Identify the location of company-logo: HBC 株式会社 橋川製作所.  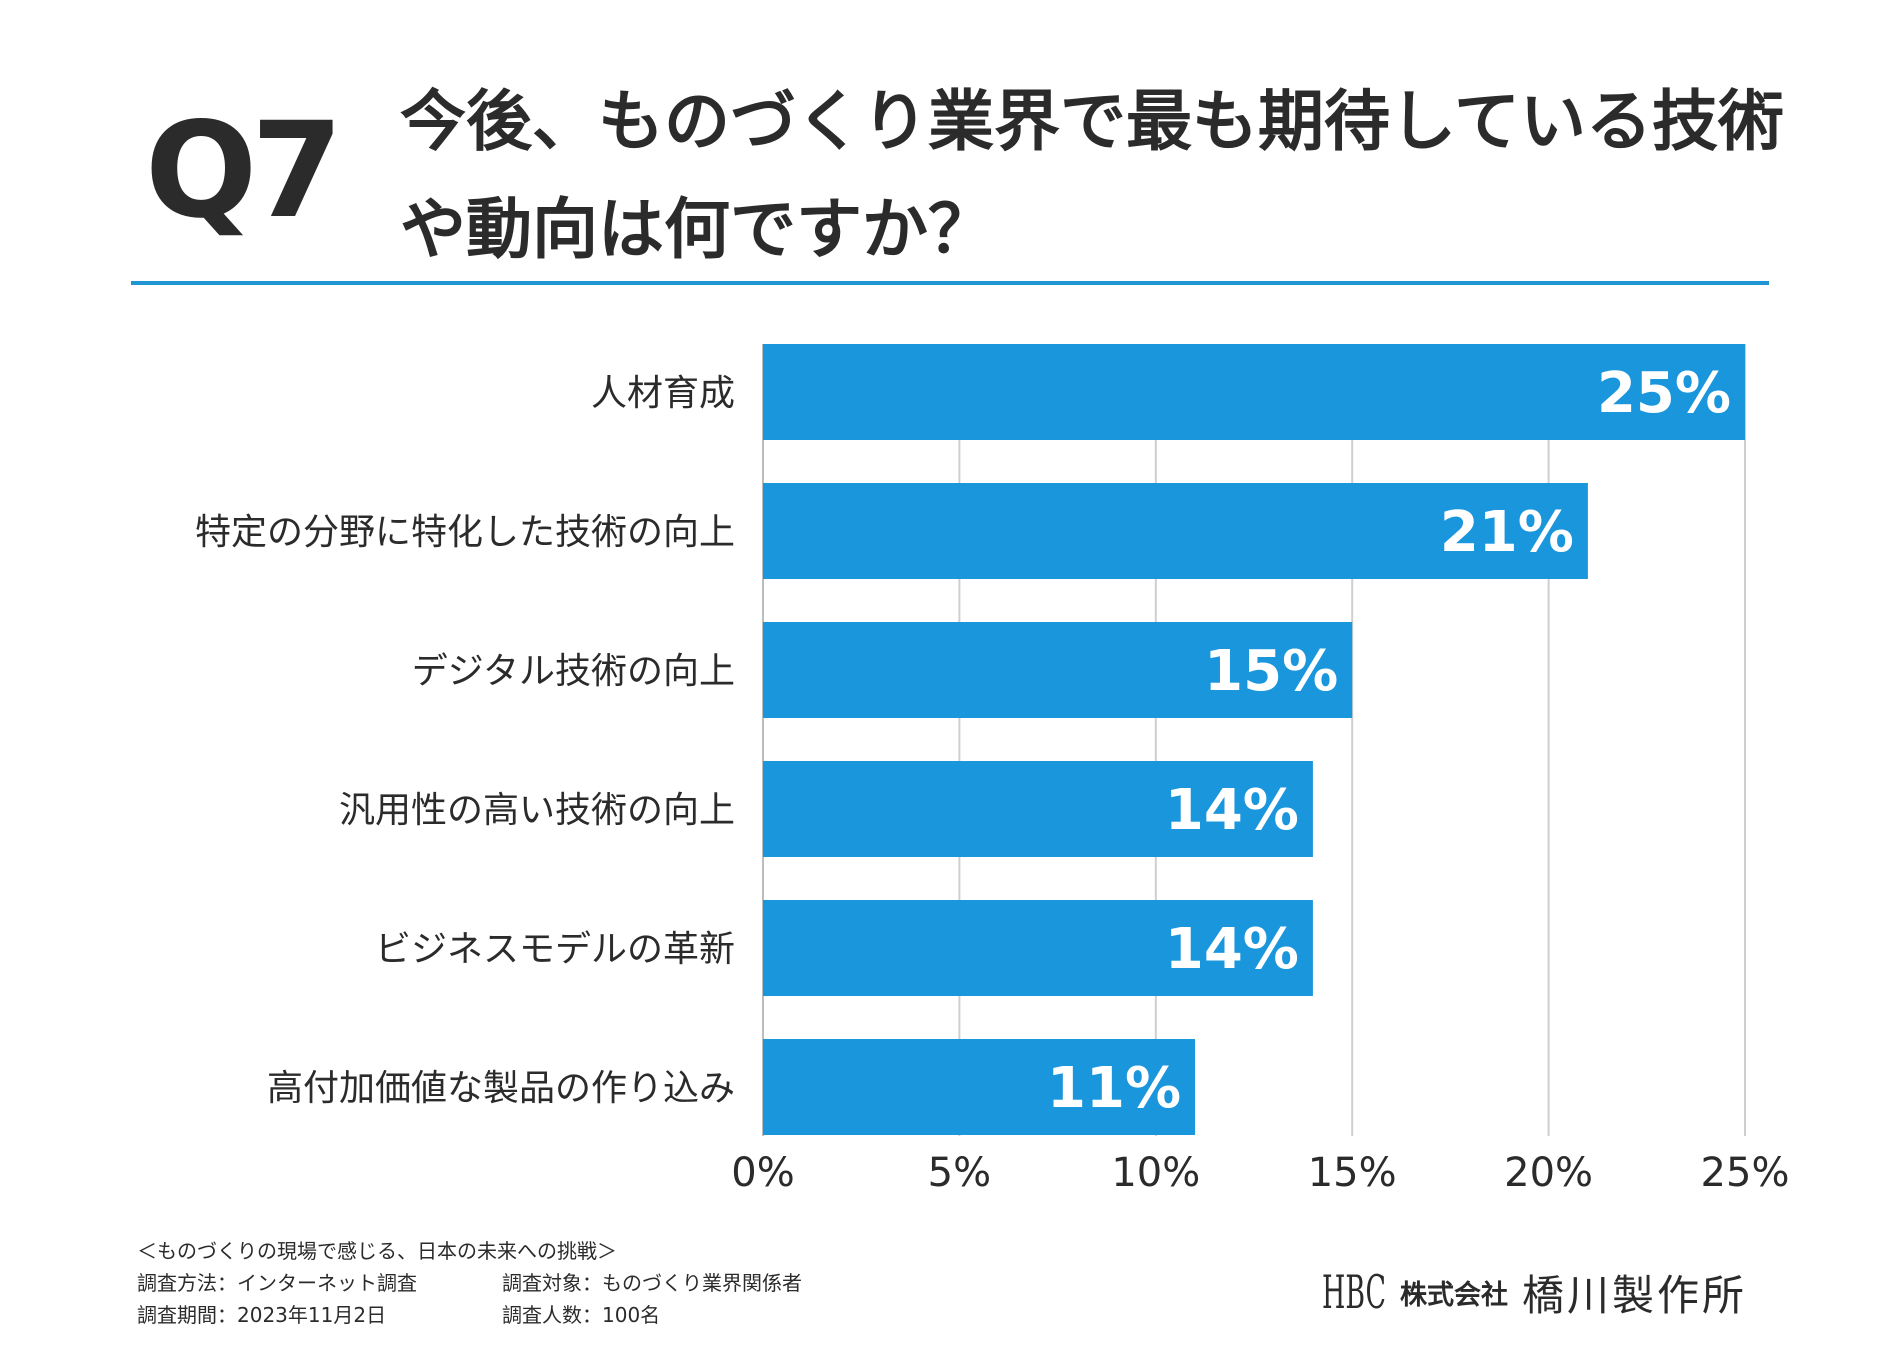
(1532, 1292).